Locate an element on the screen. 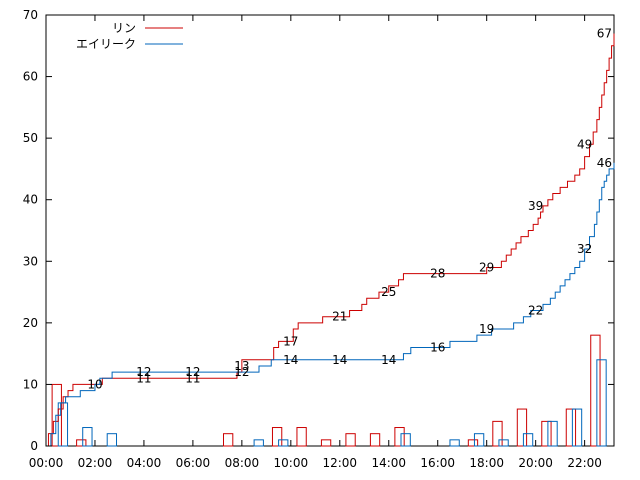 This screenshot has height=480, width=640. x-tick-label: 18:00 is located at coordinates (486, 463).